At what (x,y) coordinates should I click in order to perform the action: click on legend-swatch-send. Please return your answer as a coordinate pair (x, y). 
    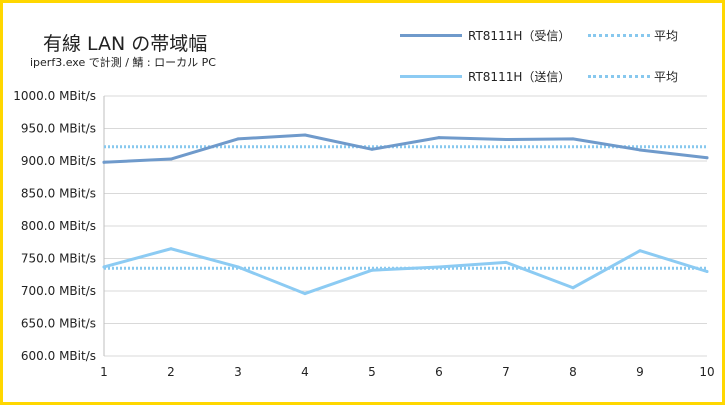
    Looking at the image, I should click on (431, 76).